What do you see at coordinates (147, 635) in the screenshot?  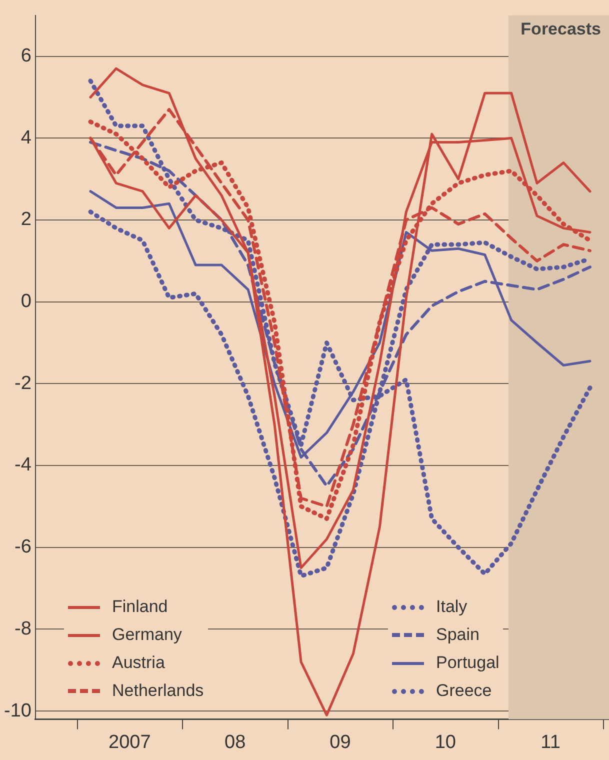 I see `legend-label: Germany` at bounding box center [147, 635].